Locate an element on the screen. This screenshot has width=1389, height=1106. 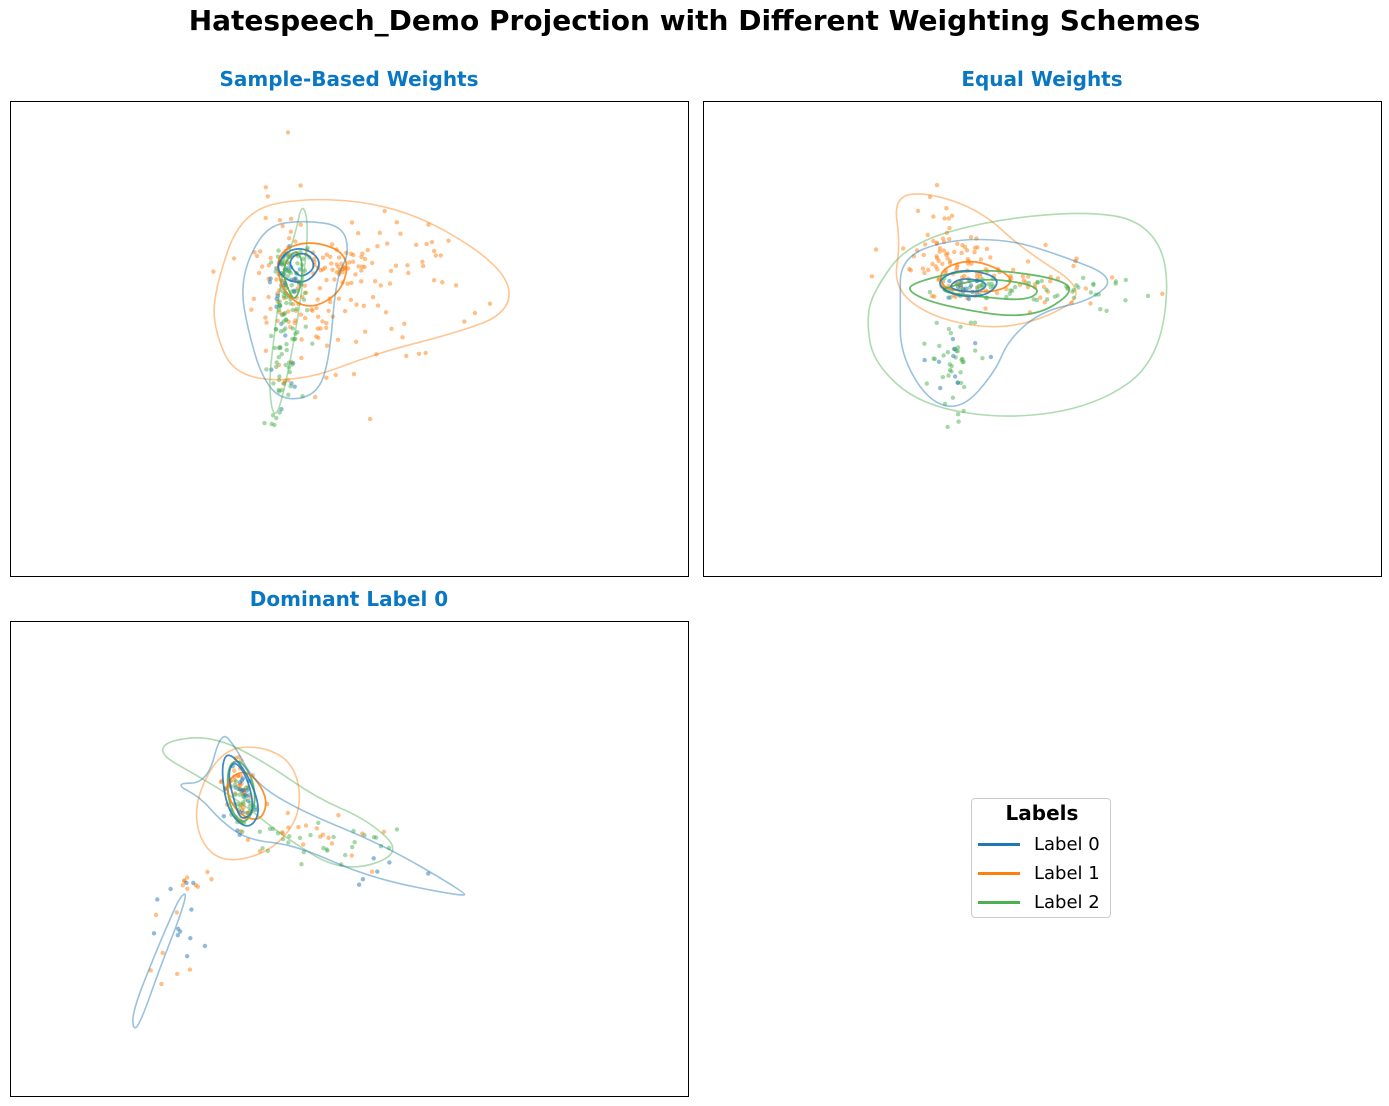
legend-text-label-0: Label 0 is located at coordinates (1067, 844).